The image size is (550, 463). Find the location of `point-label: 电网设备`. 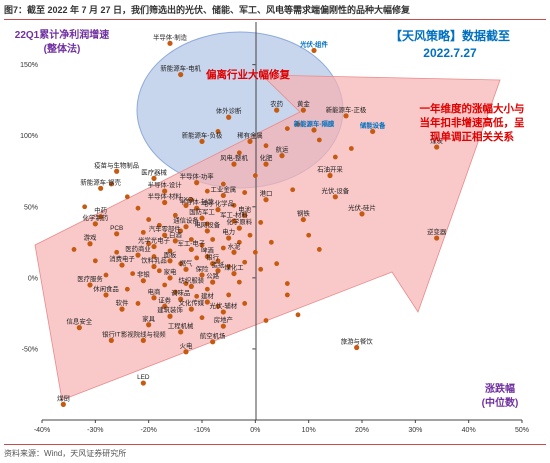

point-label: 电网设备 is located at coordinates (208, 224).